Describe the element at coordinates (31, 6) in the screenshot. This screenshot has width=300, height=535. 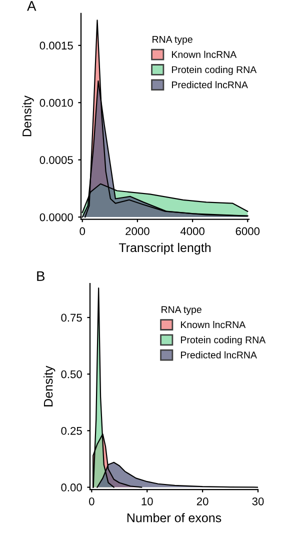
I see `chart-title: A` at that location.